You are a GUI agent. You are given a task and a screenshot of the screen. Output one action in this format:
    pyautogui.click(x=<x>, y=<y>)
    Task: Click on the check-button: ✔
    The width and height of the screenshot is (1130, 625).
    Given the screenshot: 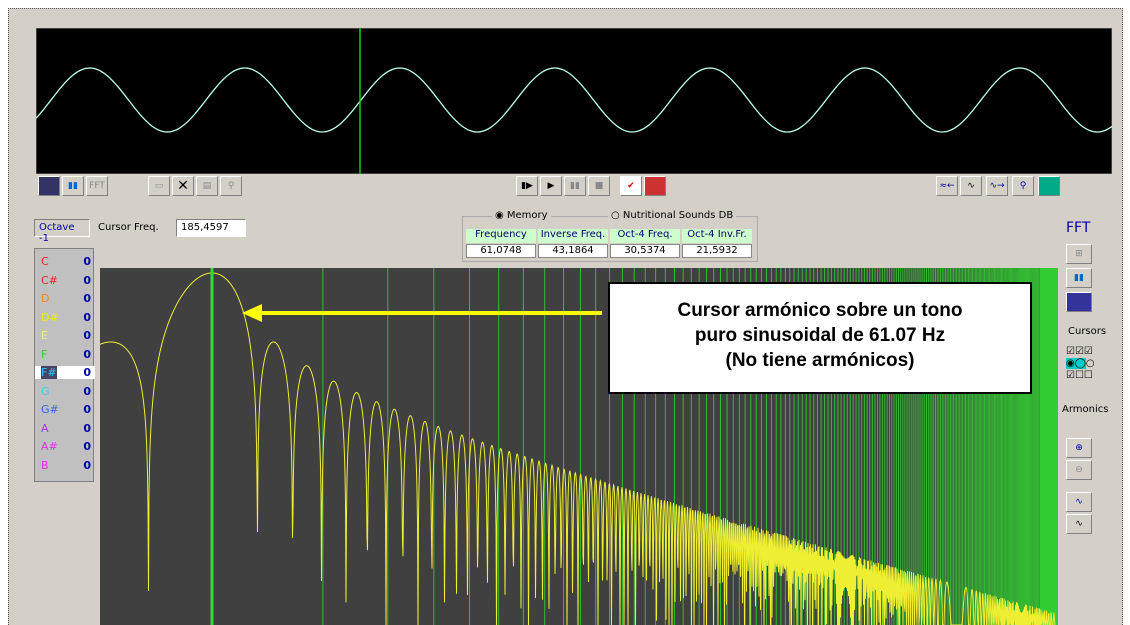 What is the action you would take?
    pyautogui.click(x=631, y=186)
    